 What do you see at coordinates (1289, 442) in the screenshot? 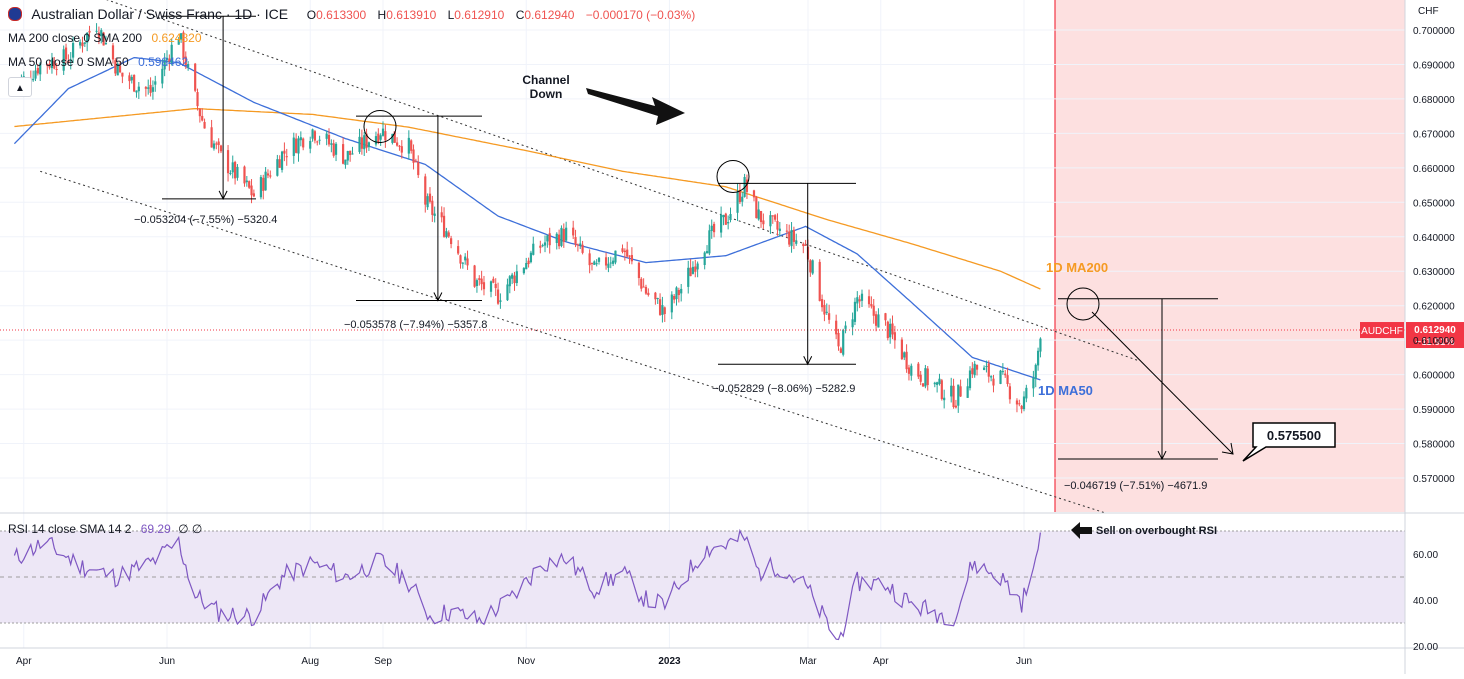
I see `target-callout: 0.575500` at bounding box center [1289, 442].